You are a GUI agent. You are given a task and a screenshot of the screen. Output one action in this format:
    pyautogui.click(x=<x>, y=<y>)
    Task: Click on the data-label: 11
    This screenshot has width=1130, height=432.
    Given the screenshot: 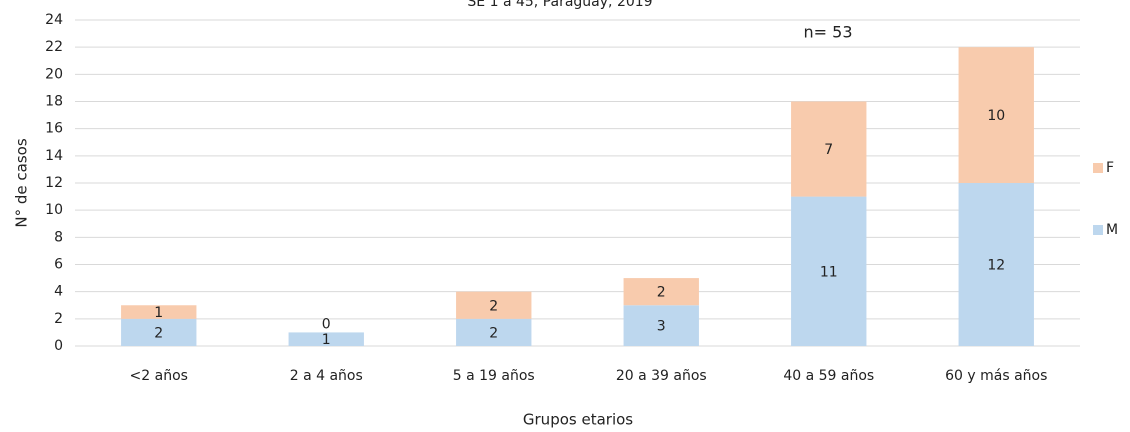 What is the action you would take?
    pyautogui.click(x=829, y=272)
    